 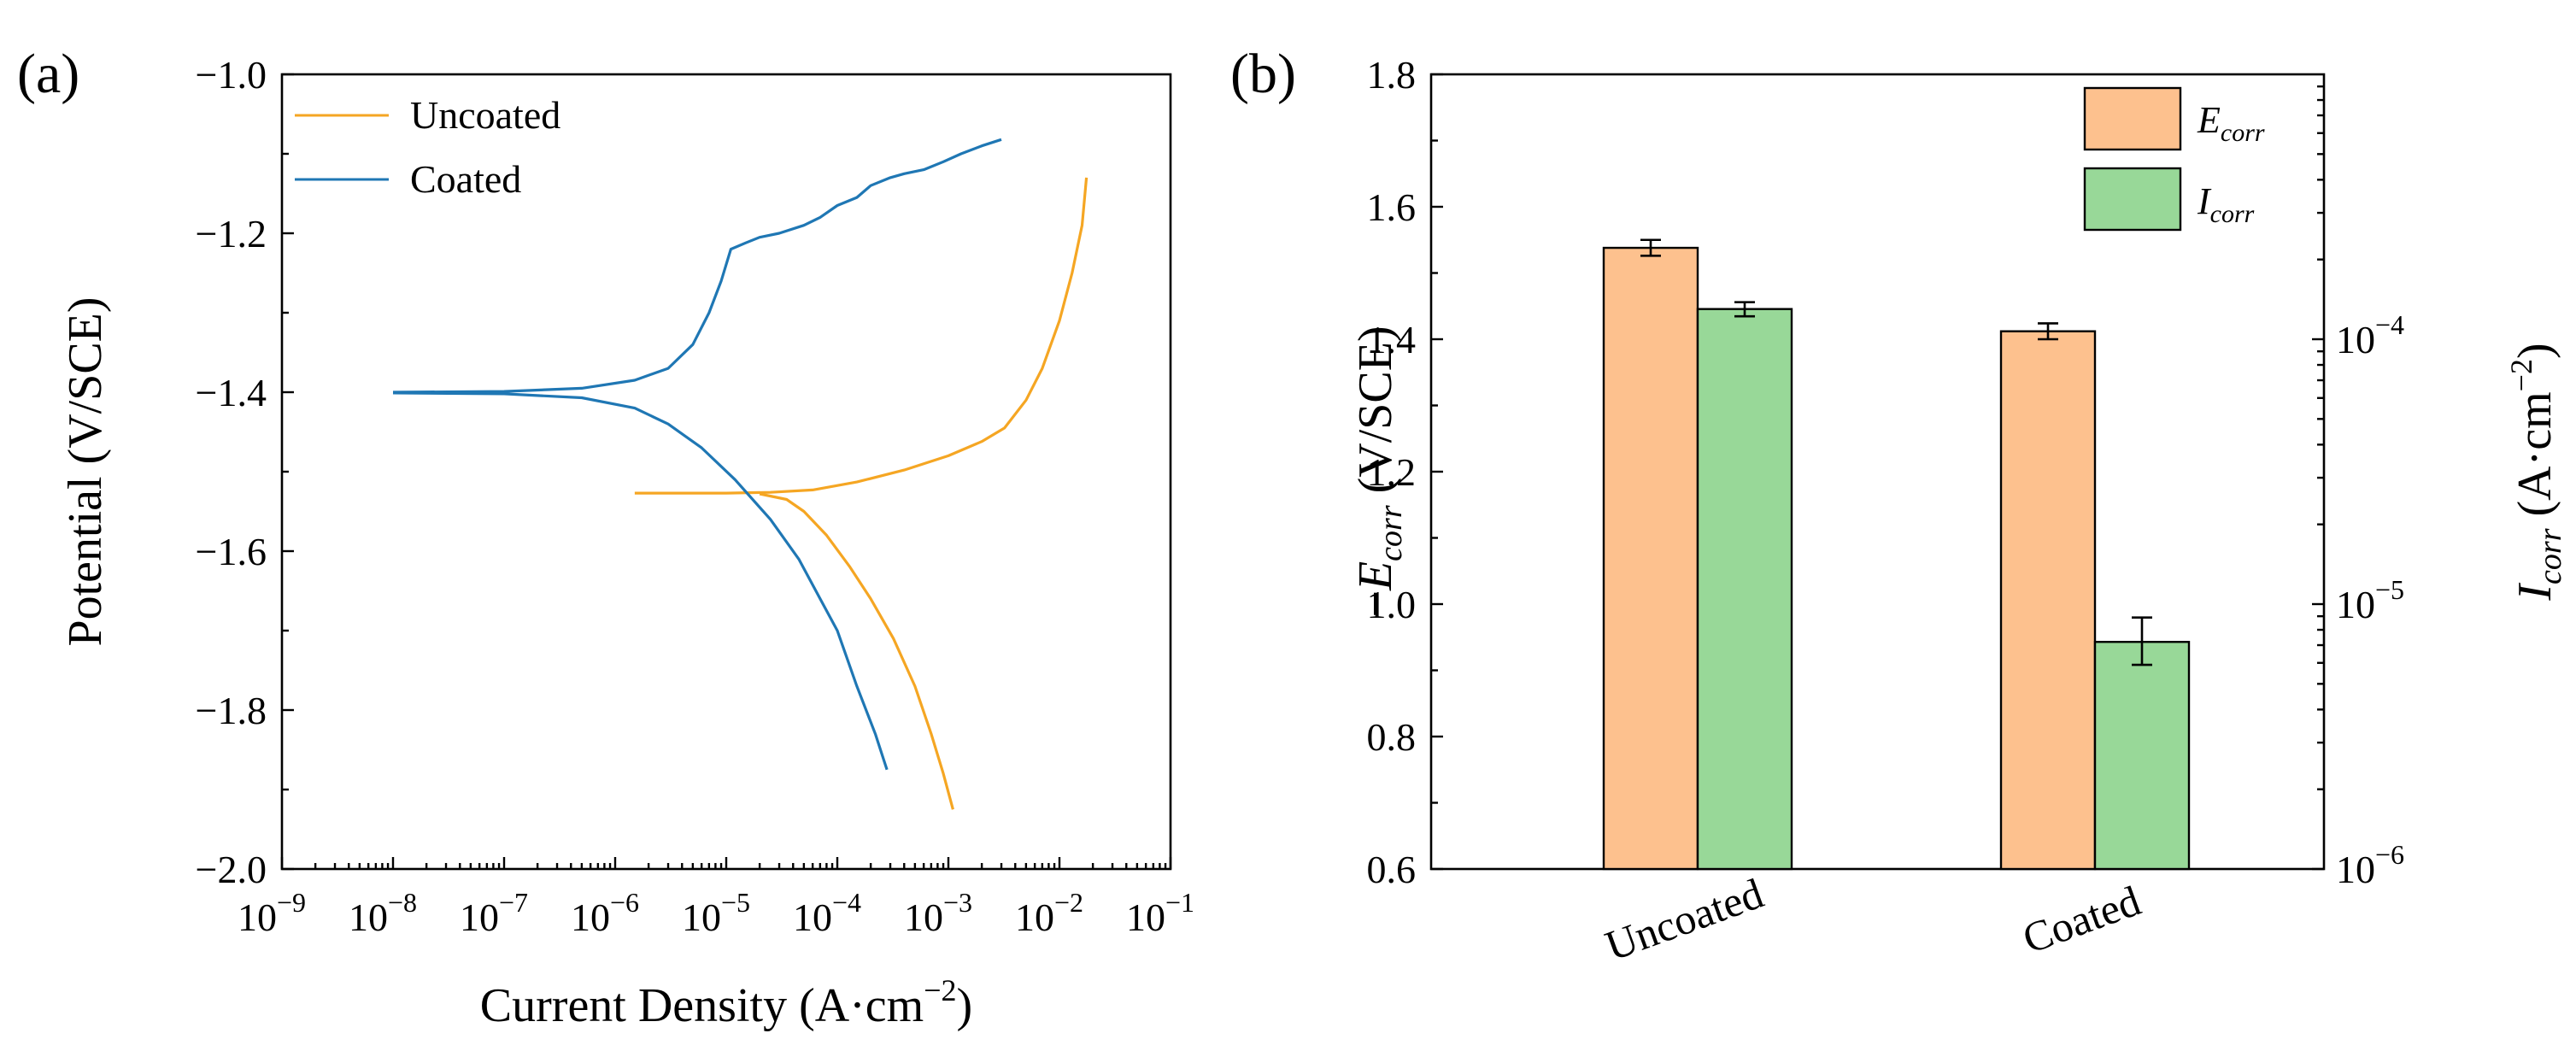 I want to click on left-tick-label: 1.2, so click(x=1392, y=472).